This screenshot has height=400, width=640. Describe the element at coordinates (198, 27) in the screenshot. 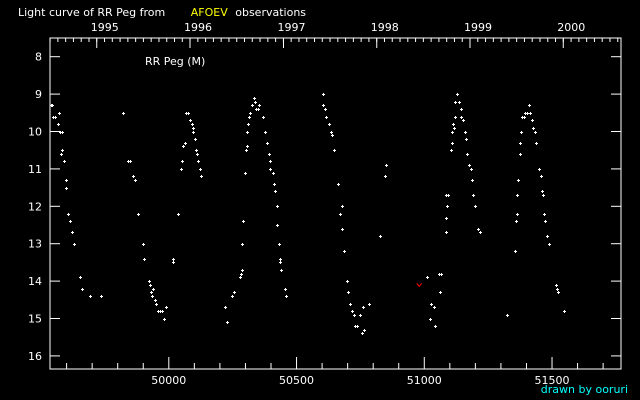

I see `year-label: 1996` at that location.